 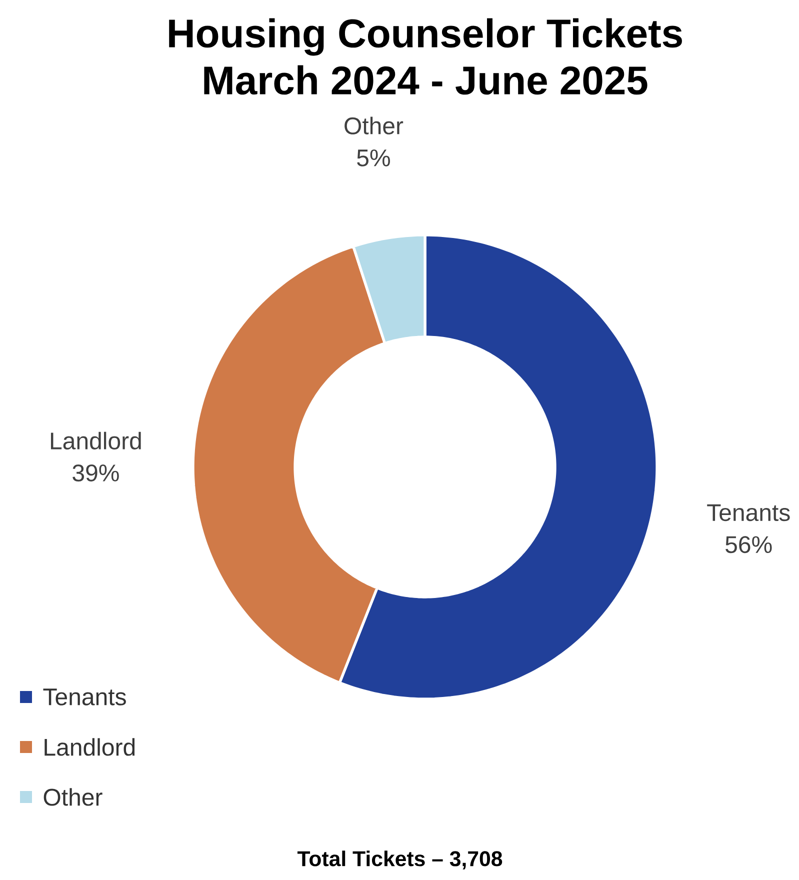 What do you see at coordinates (95, 473) in the screenshot?
I see `data-label: 39%` at bounding box center [95, 473].